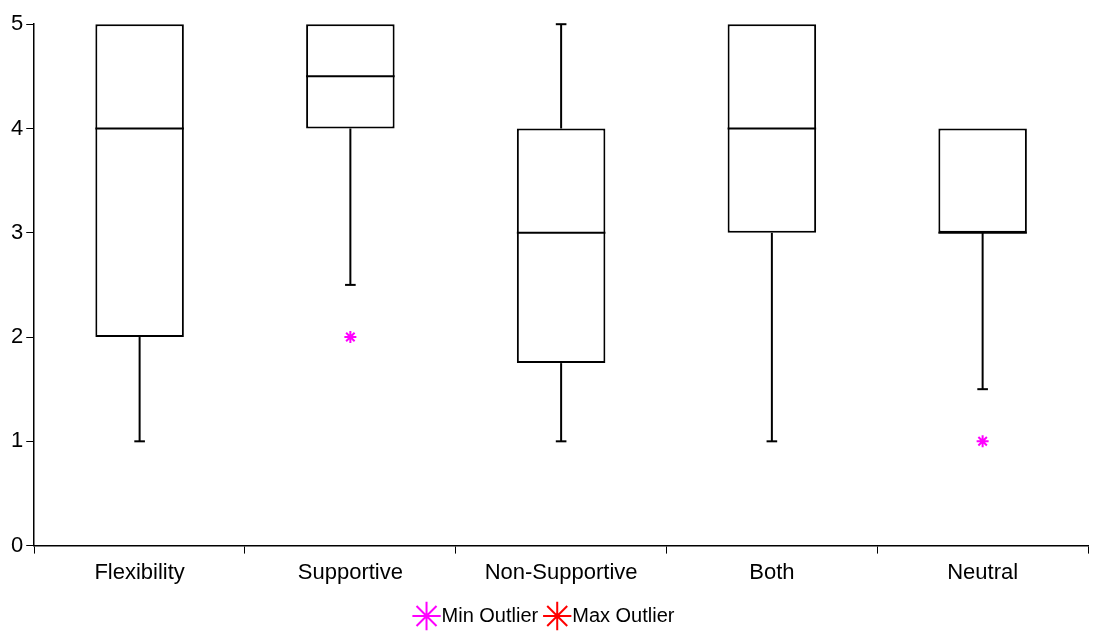  Describe the element at coordinates (17, 231) in the screenshot. I see `y-tick-label: 3` at that location.